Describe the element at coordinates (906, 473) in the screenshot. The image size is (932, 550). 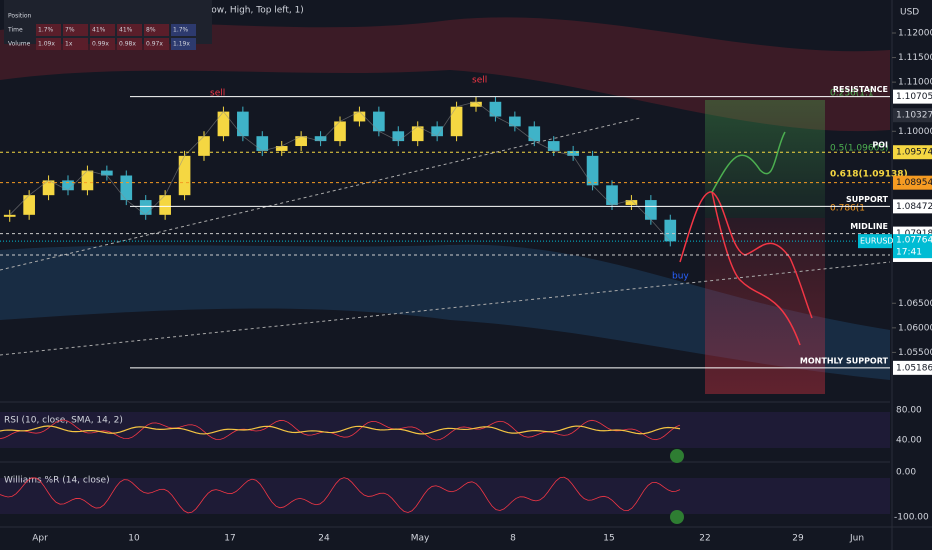
I see `wr-tick: 0.00` at that location.